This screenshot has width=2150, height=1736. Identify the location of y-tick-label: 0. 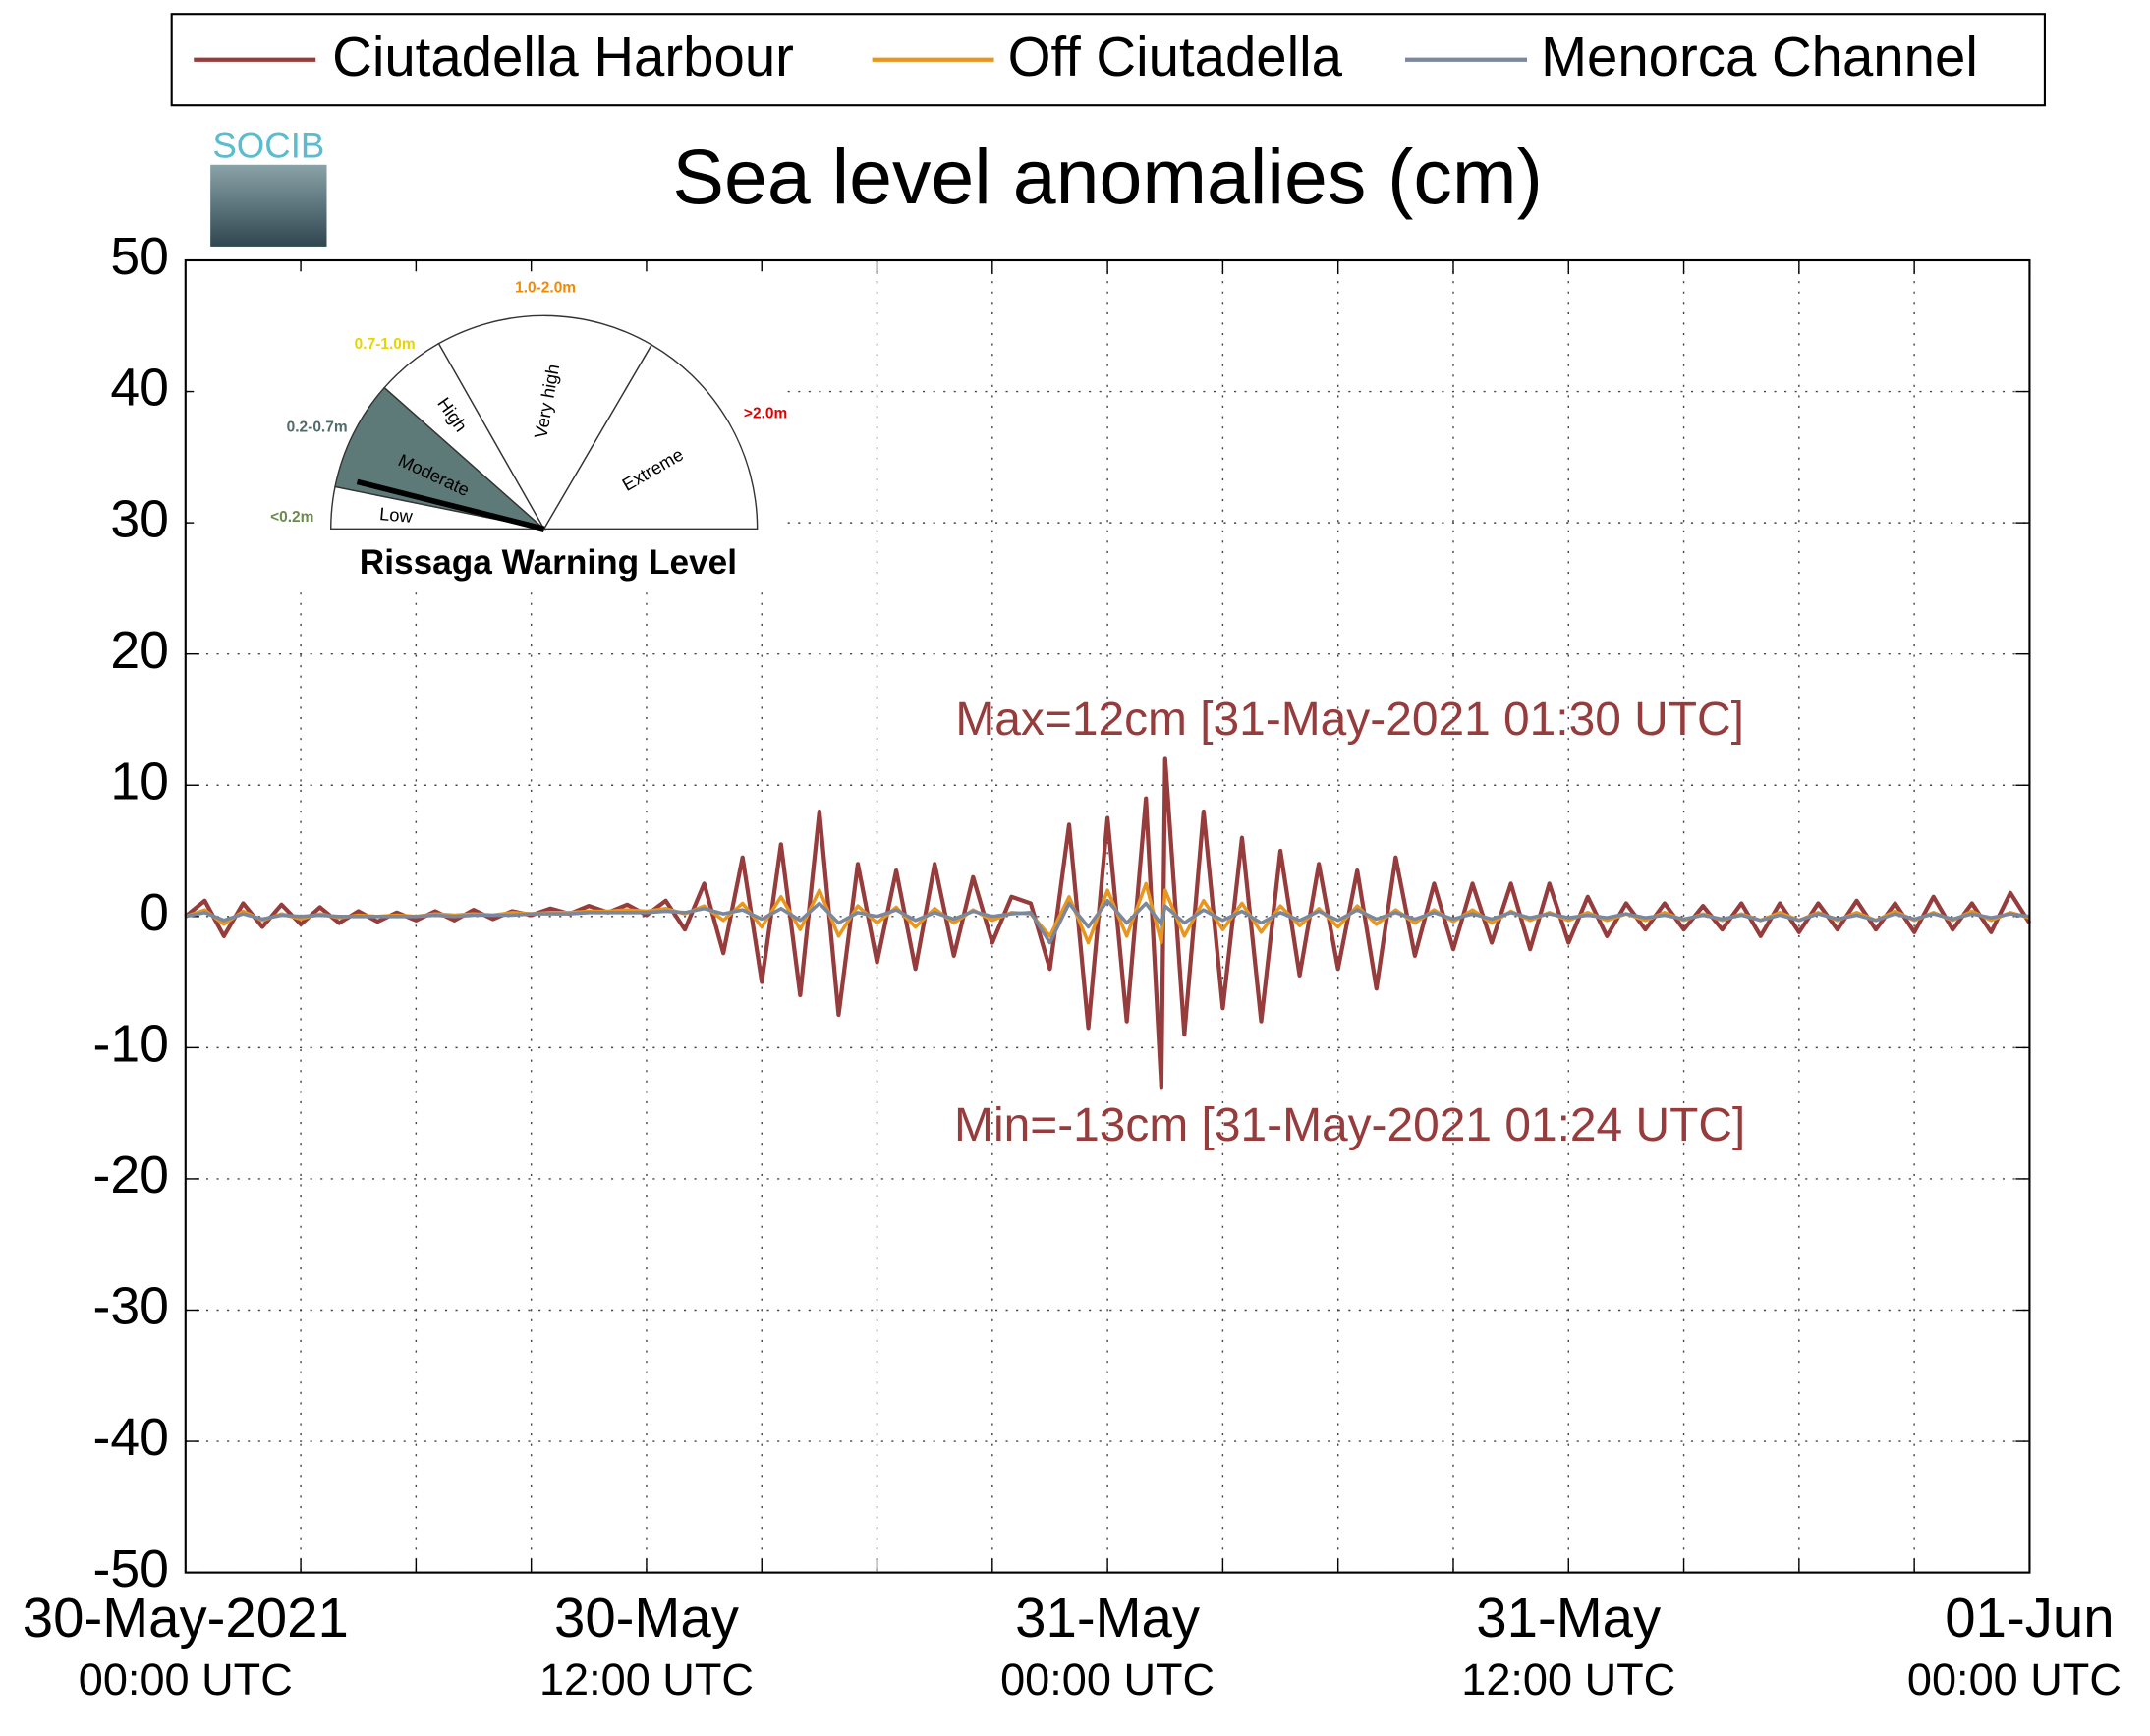
(154, 913).